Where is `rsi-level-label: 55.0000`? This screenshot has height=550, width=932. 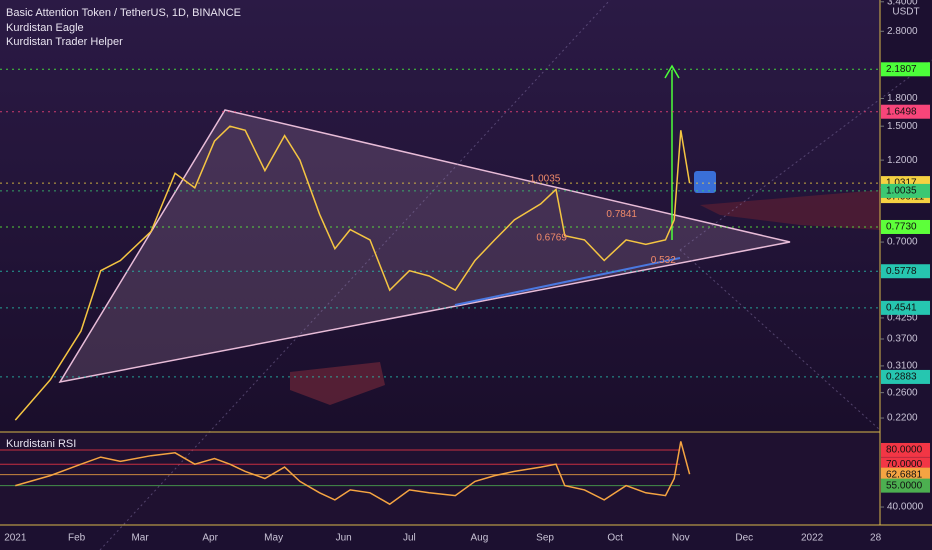 rsi-level-label: 55.0000 is located at coordinates (904, 485).